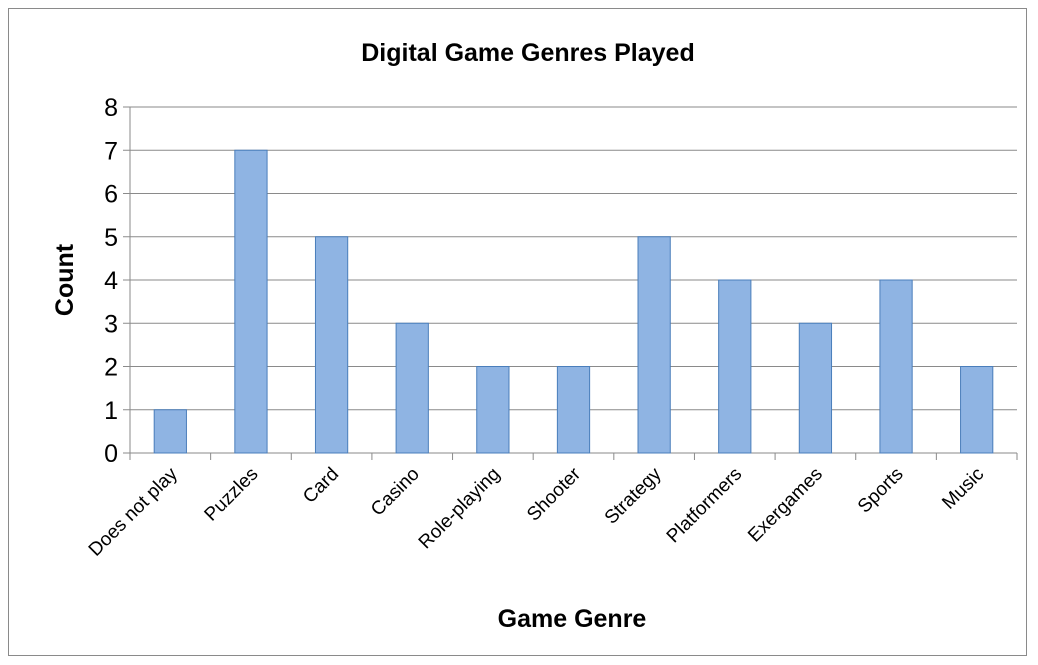 The image size is (1038, 665). I want to click on x-tick-label: Music, so click(963, 489).